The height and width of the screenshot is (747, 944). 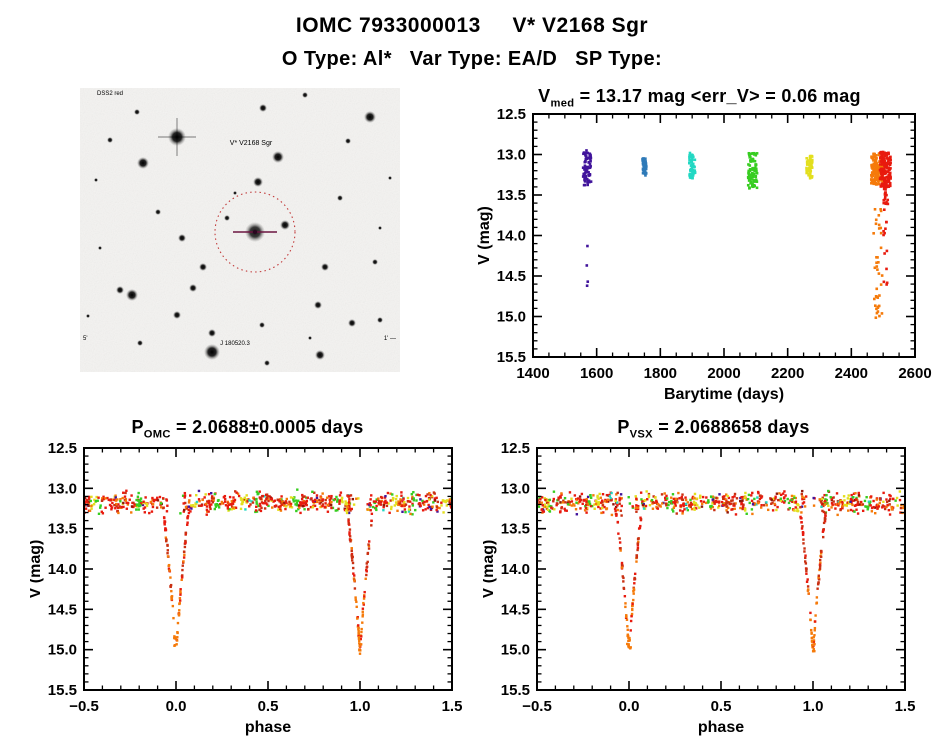 What do you see at coordinates (85, 339) in the screenshot?
I see `finder-annotation: 5'` at bounding box center [85, 339].